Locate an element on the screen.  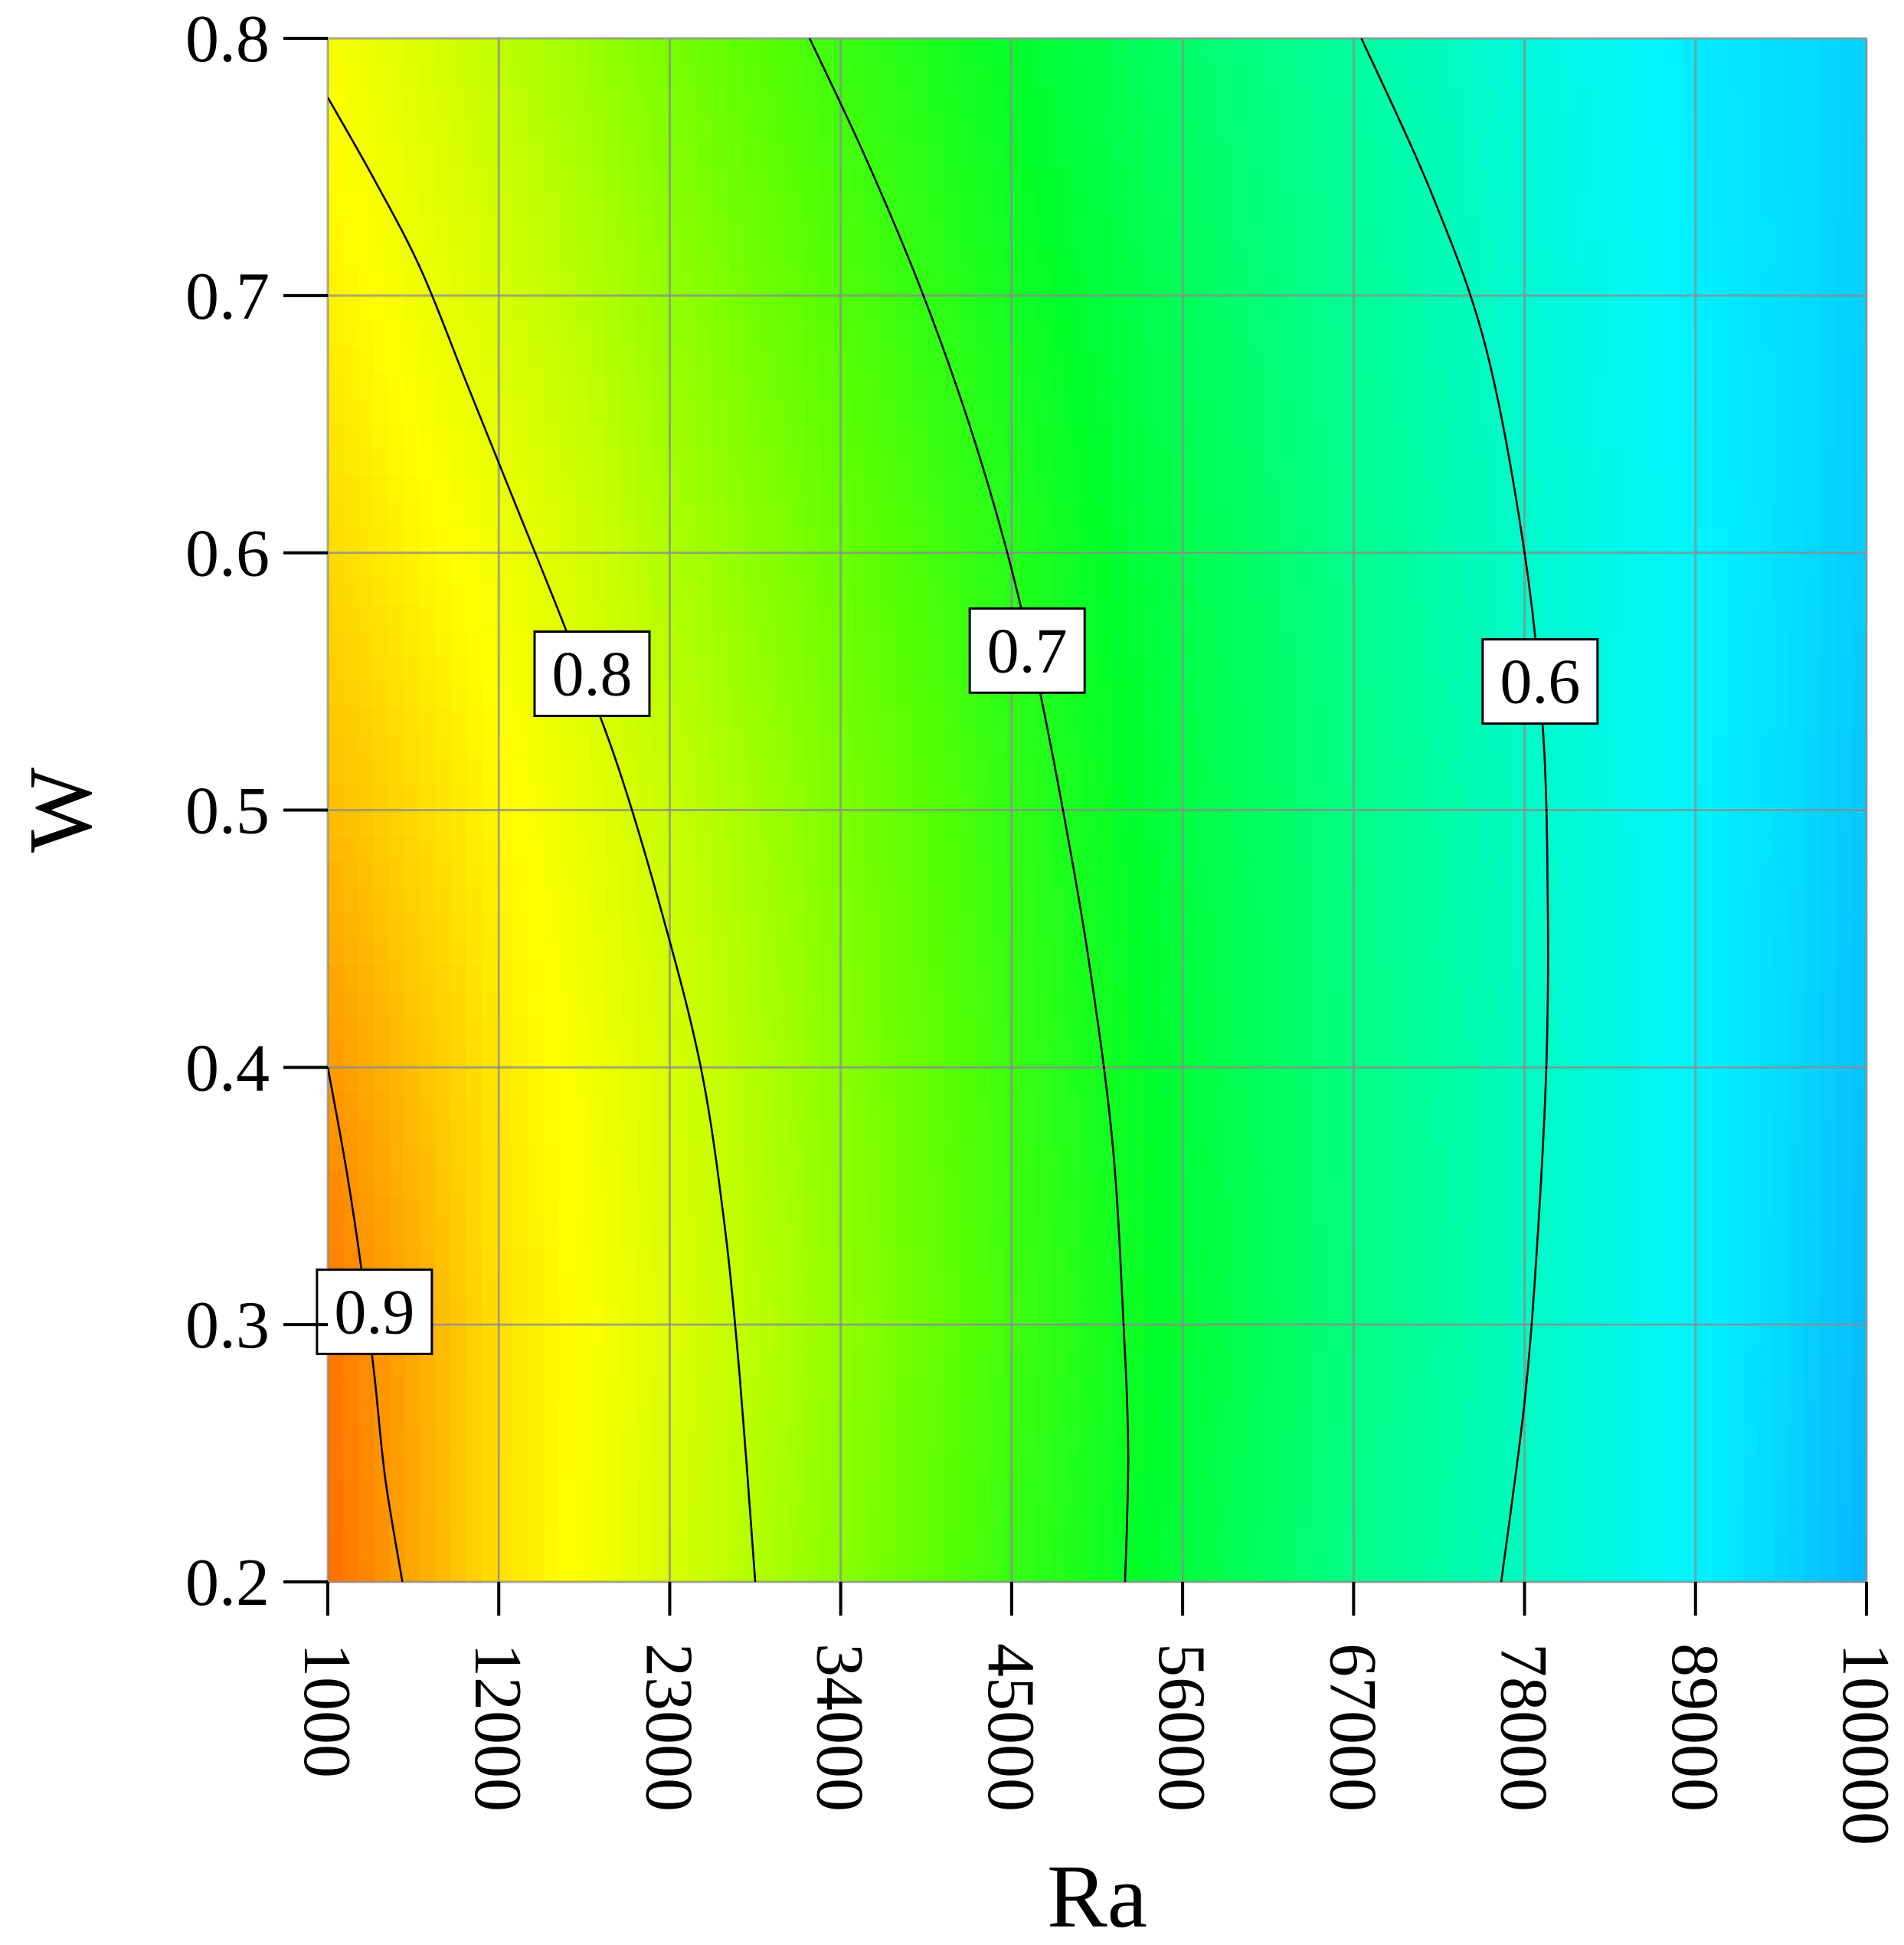
y-axis-title: W is located at coordinates (60, 810).